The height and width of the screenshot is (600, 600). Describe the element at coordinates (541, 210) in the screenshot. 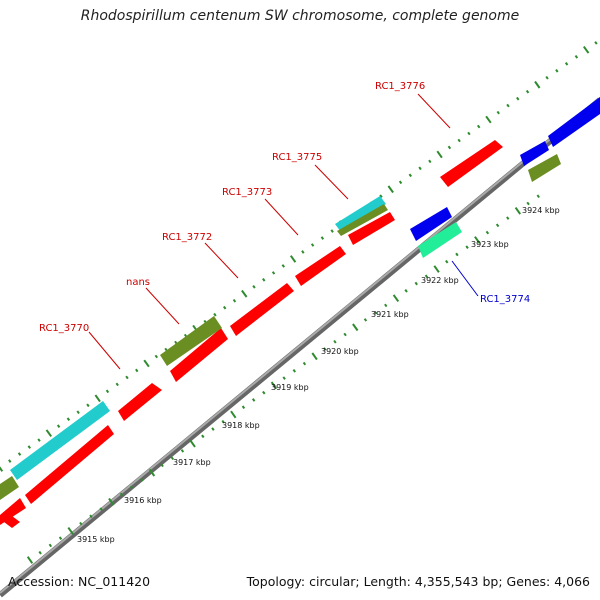

I see `kbp-label: 3924 kbp` at that location.